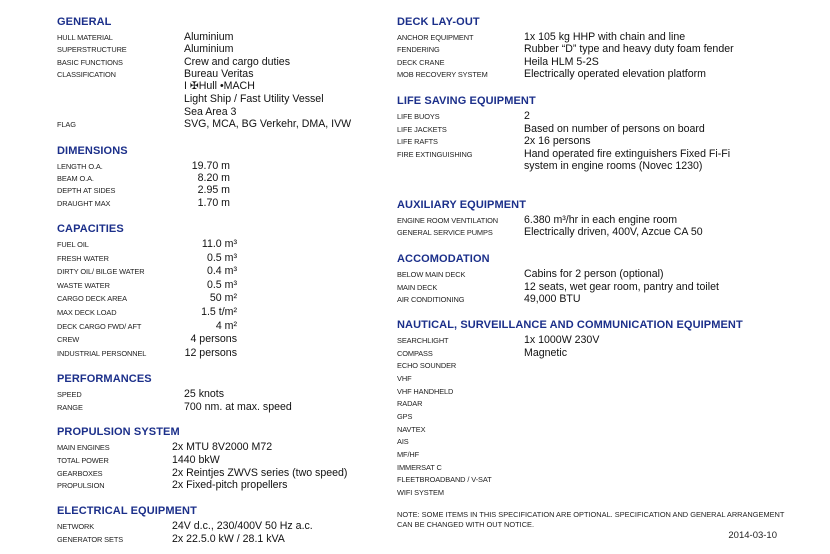  I want to click on spec-value-line: 6.380 m³/hr in each engine room, so click(601, 220).